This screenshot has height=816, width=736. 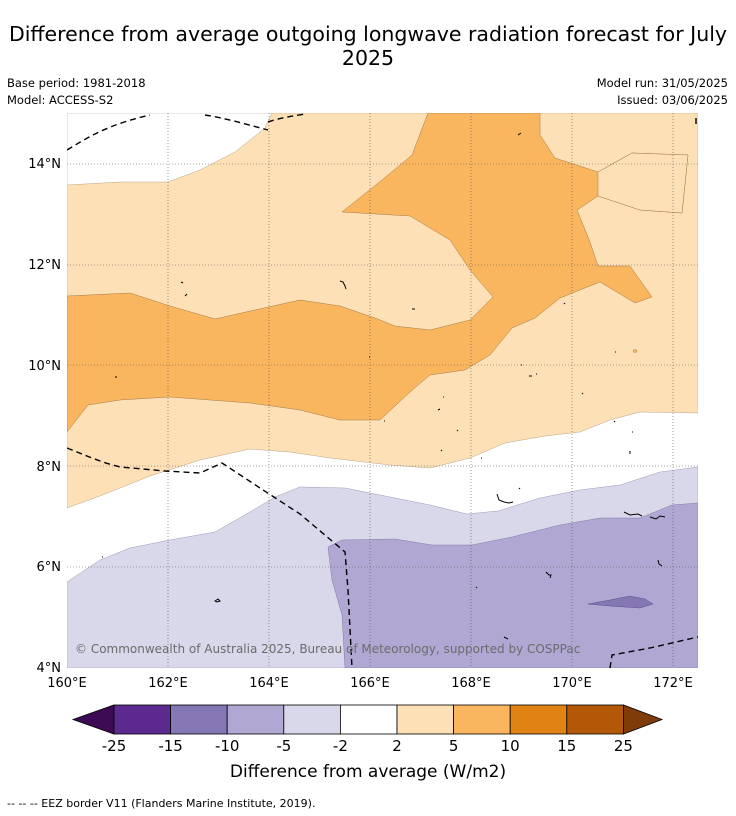 I want to click on colorbar-label: Difference from average (W/m2), so click(x=368, y=772).